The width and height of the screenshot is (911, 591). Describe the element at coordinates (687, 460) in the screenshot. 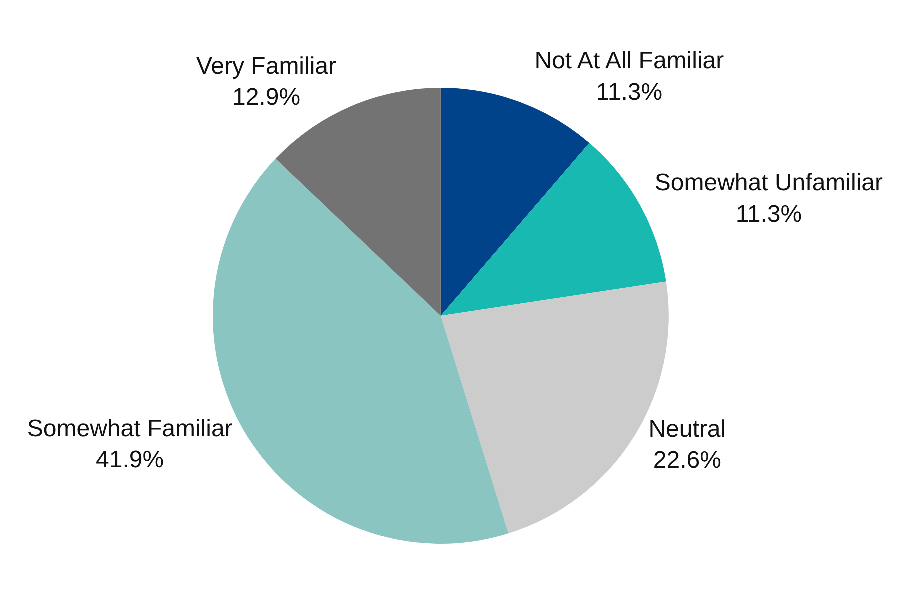

I see `data-label: 22.6%` at that location.